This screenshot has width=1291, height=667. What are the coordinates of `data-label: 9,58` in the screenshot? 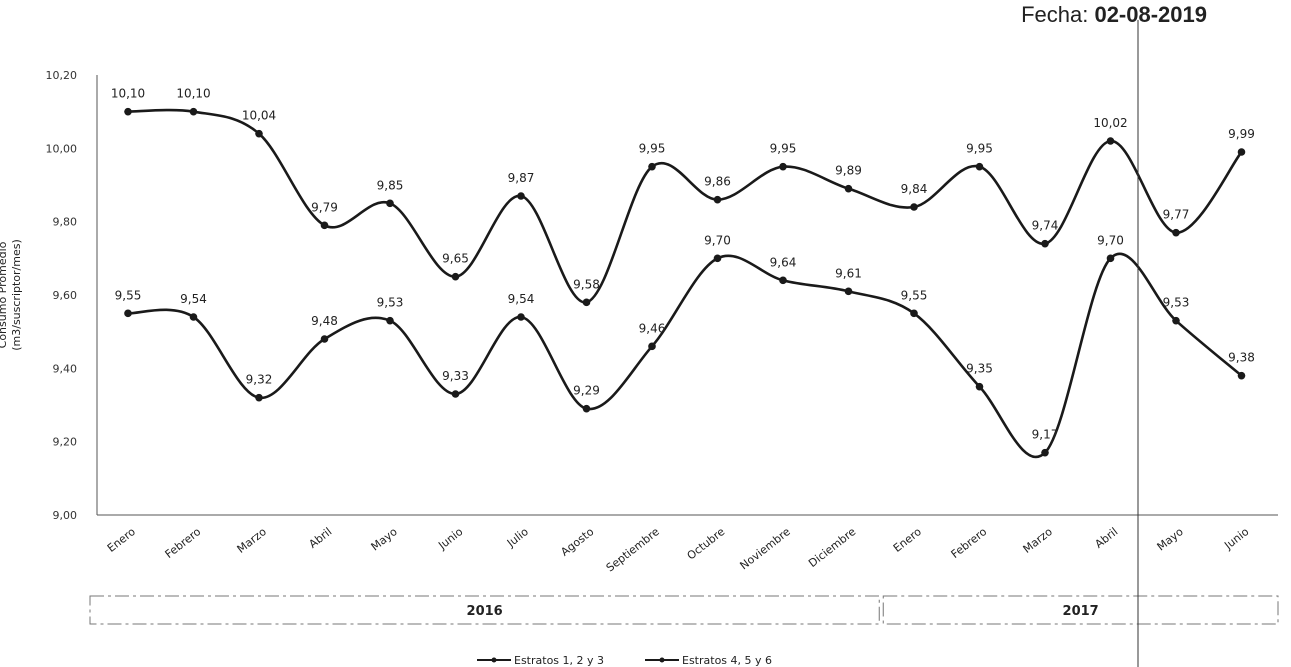 It's located at (586, 284).